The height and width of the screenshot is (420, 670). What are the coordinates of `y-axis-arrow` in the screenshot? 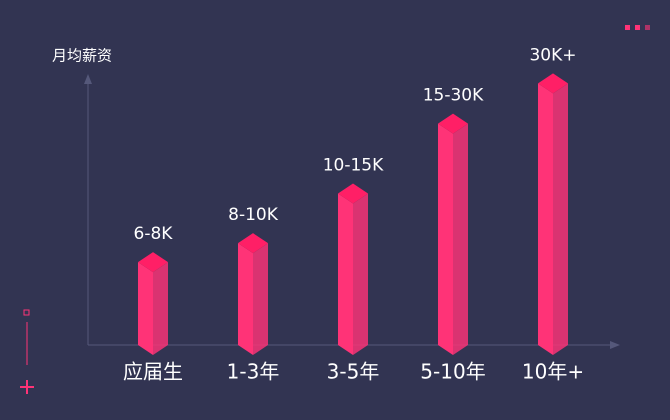 It's located at (88, 79).